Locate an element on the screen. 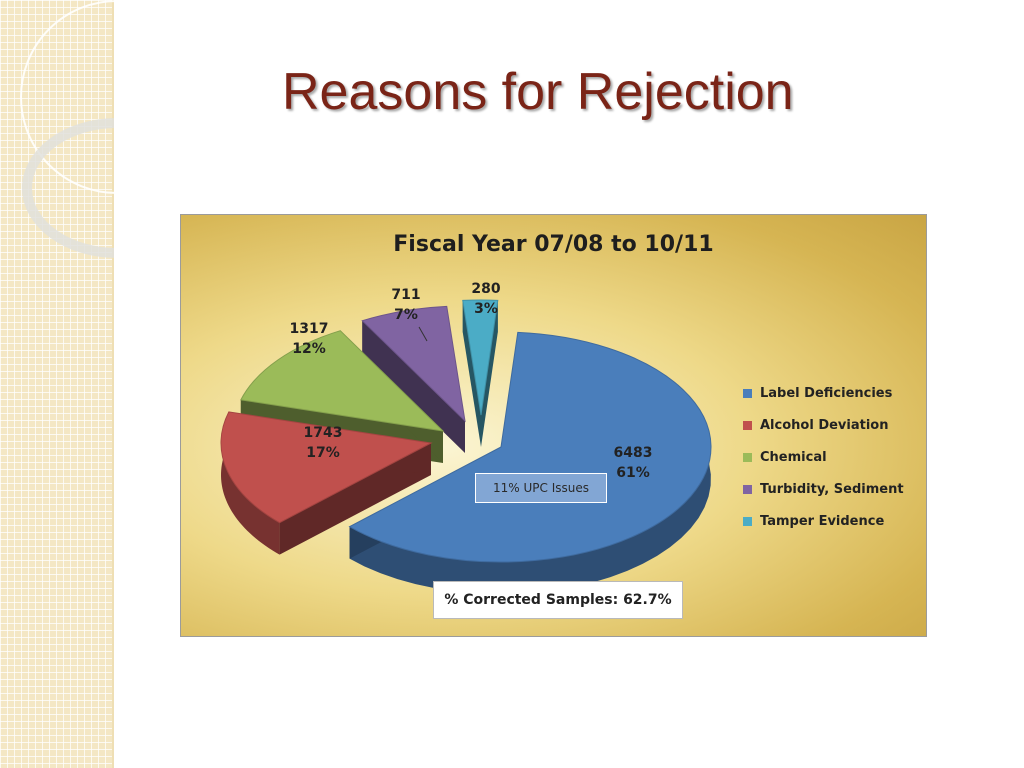  percent-label: 61% is located at coordinates (633, 473).